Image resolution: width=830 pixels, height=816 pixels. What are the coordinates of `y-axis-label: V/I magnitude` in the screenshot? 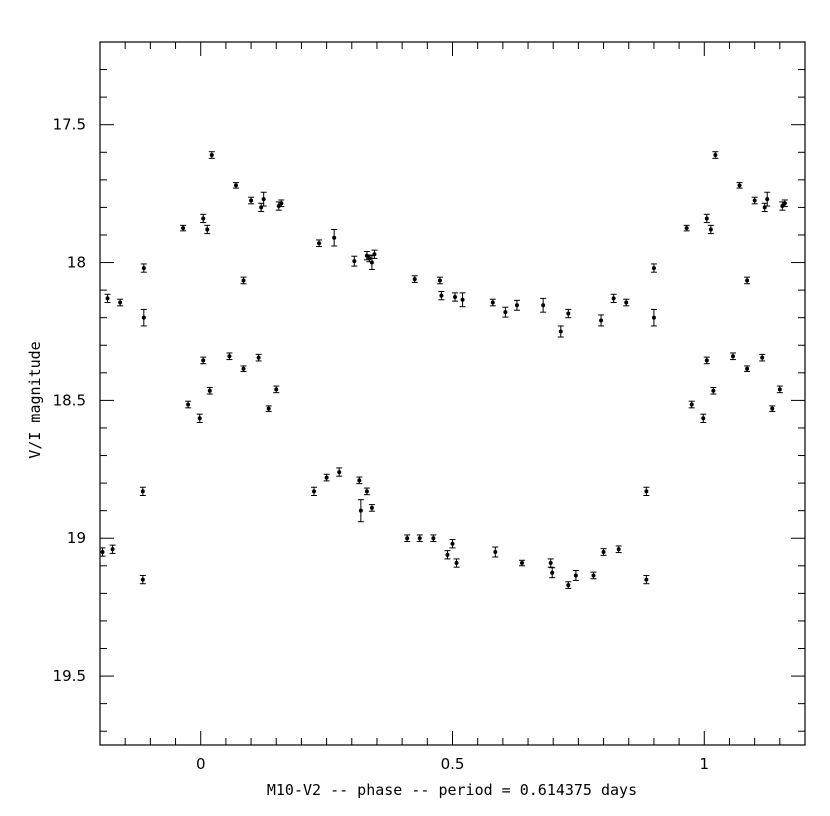 It's located at (35, 399).